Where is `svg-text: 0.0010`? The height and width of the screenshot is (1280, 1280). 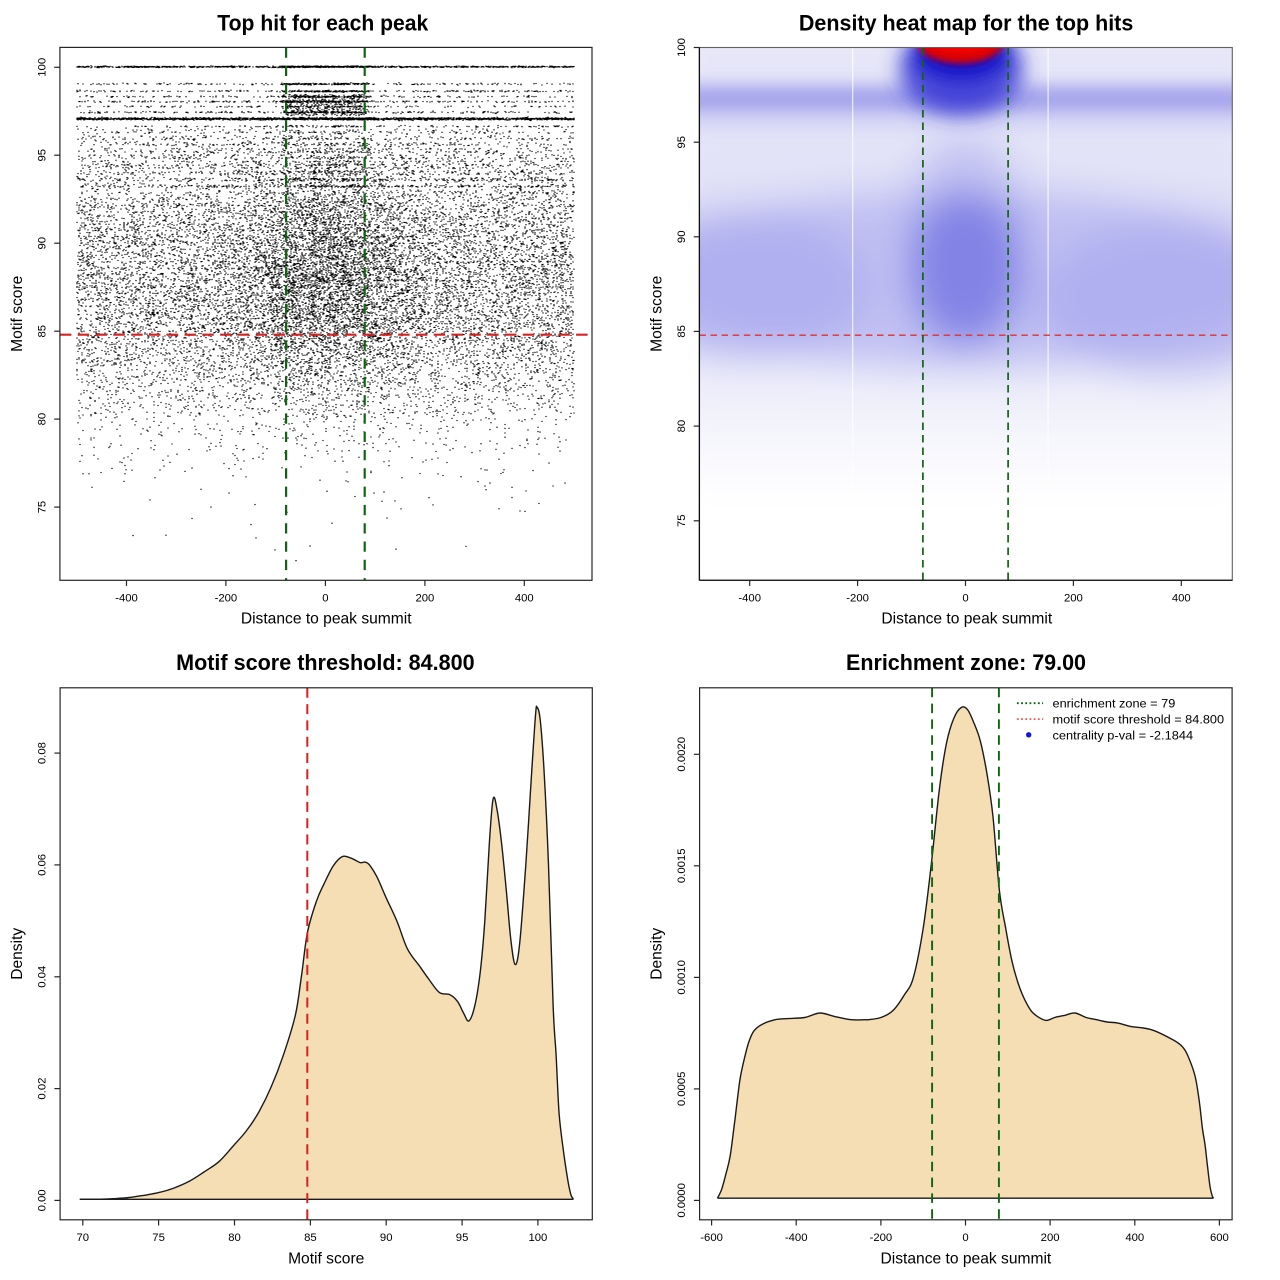 svg-text: 0.0010 is located at coordinates (682, 977).